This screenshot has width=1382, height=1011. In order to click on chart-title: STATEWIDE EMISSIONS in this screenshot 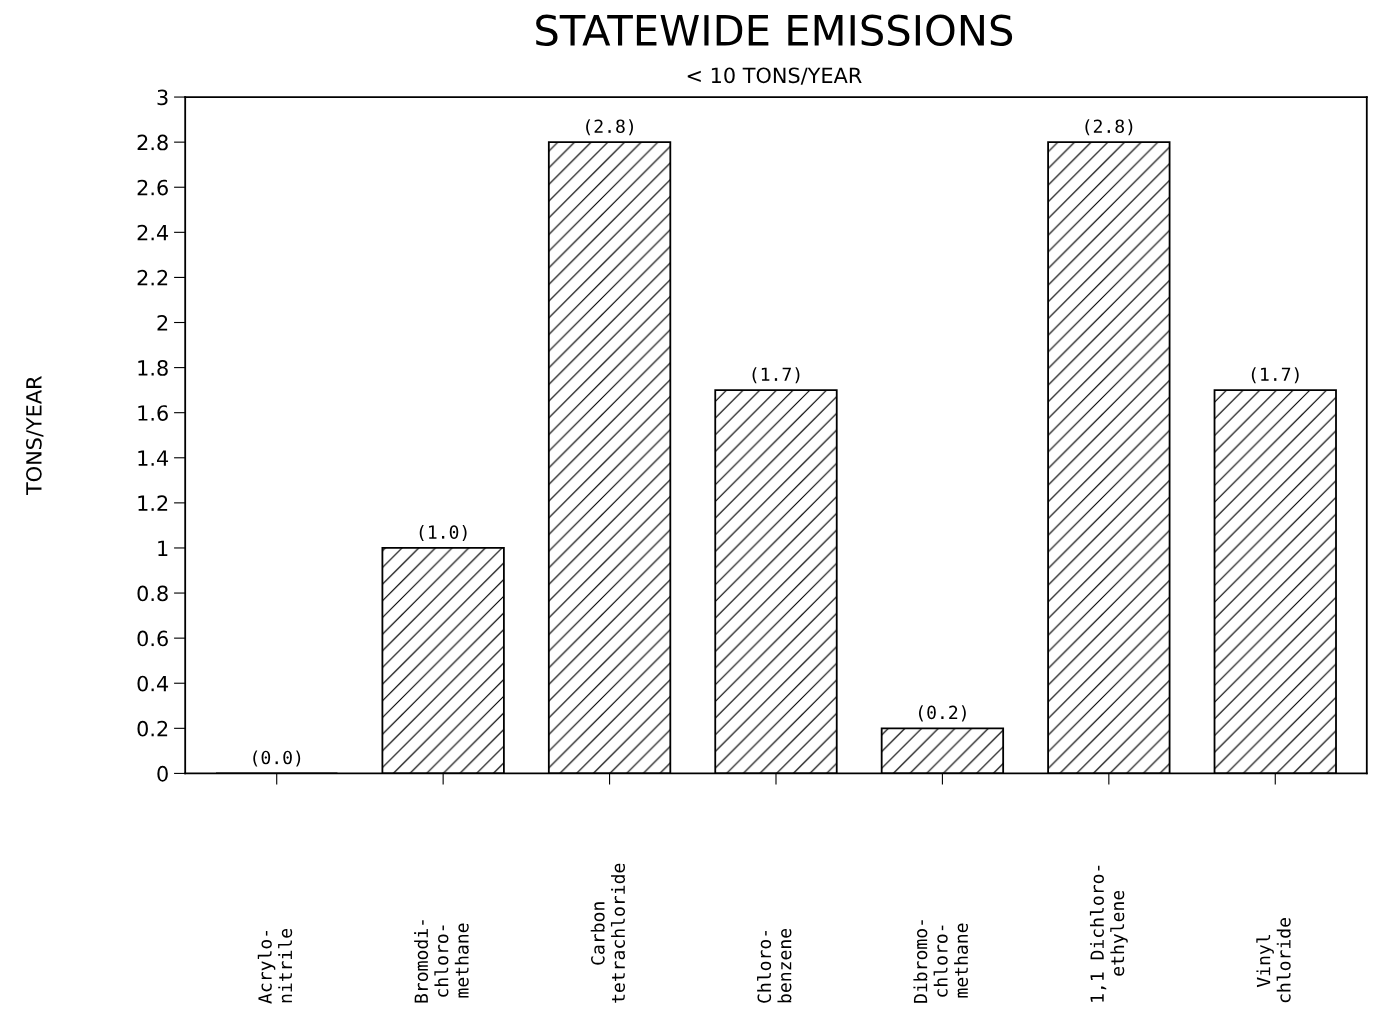, I will do `click(774, 30)`.